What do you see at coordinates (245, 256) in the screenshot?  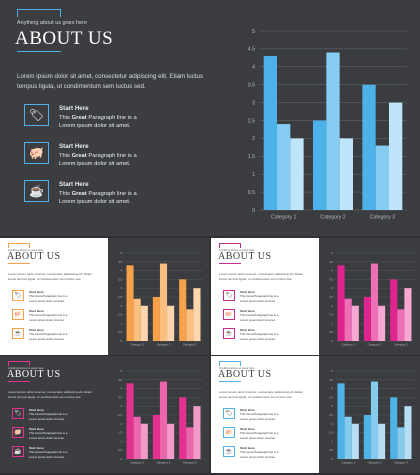 I see `page-title: ABOUT US` at bounding box center [245, 256].